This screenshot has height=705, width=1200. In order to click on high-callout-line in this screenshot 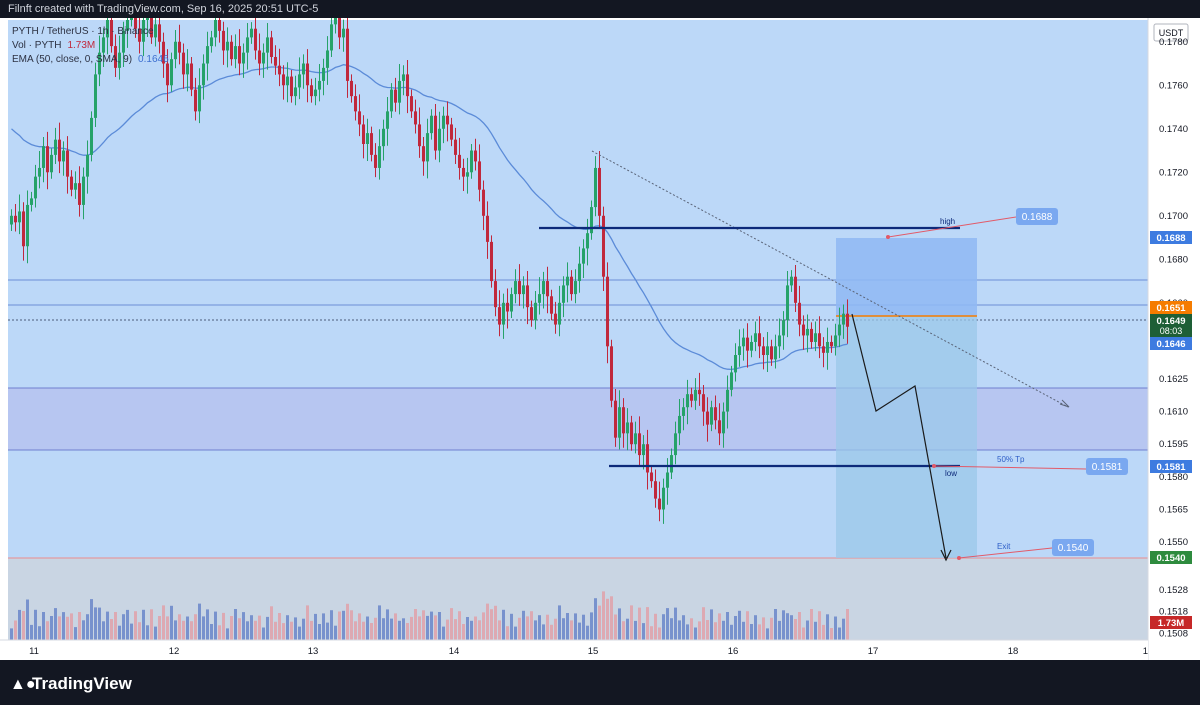, I will do `click(952, 227)`.